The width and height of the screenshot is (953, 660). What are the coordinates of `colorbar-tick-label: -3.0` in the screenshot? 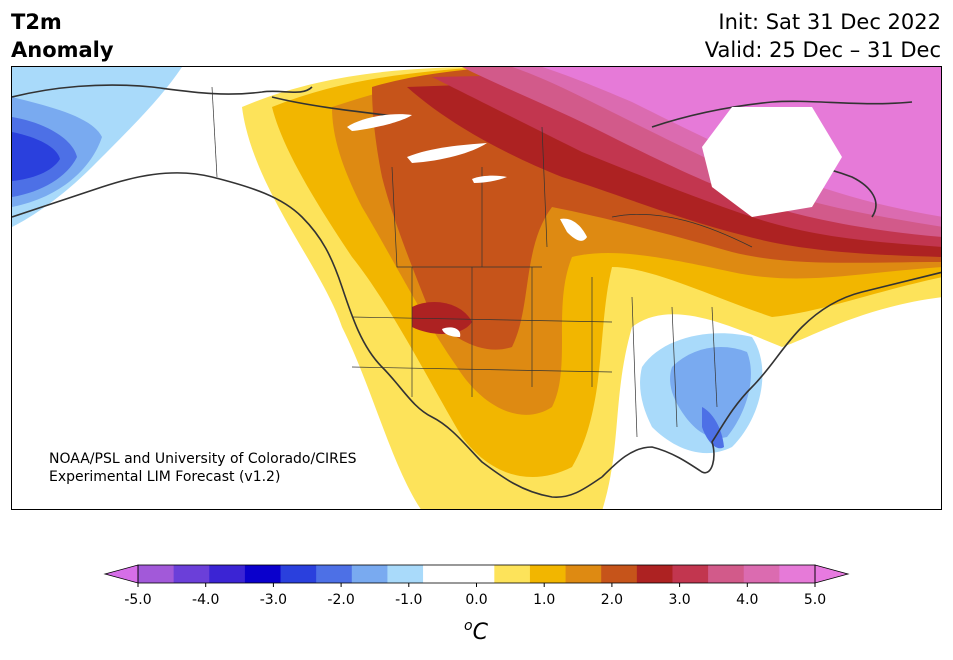 It's located at (273, 600).